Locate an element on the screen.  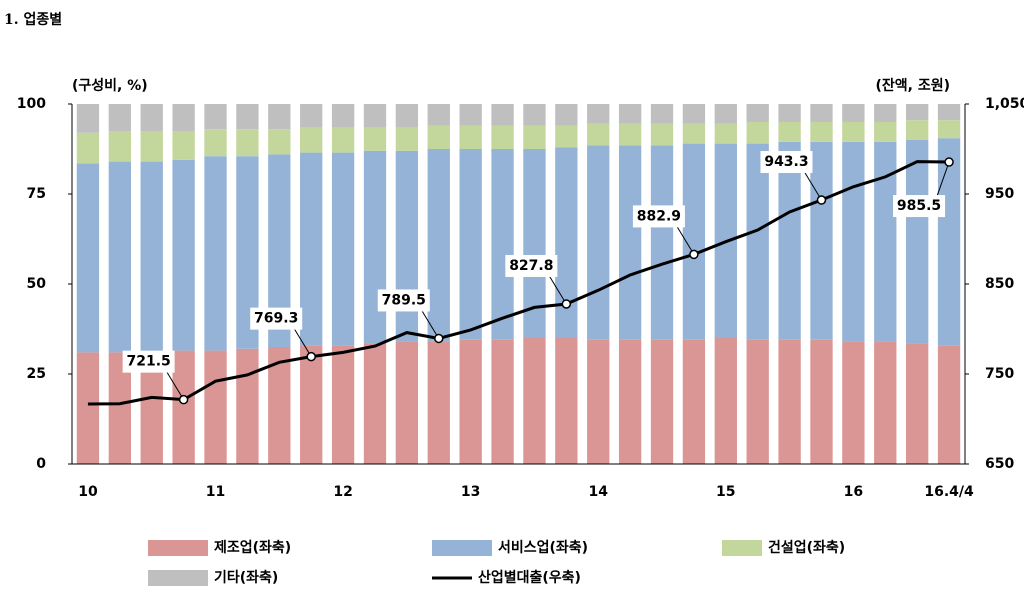
data-label: 985.5 is located at coordinates (919, 206).